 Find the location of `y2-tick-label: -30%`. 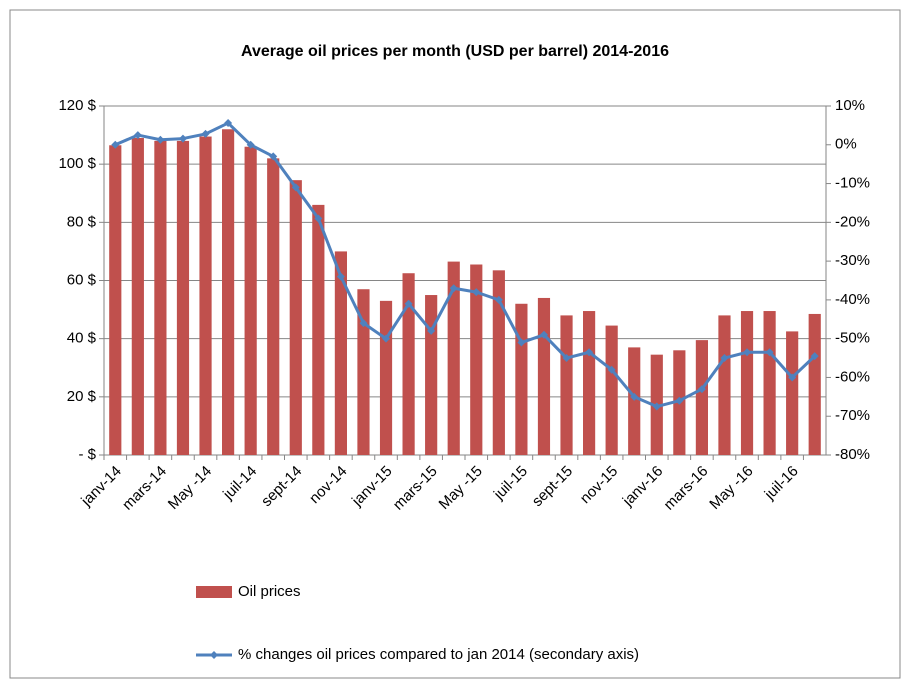

y2-tick-label: -30% is located at coordinates (852, 260).